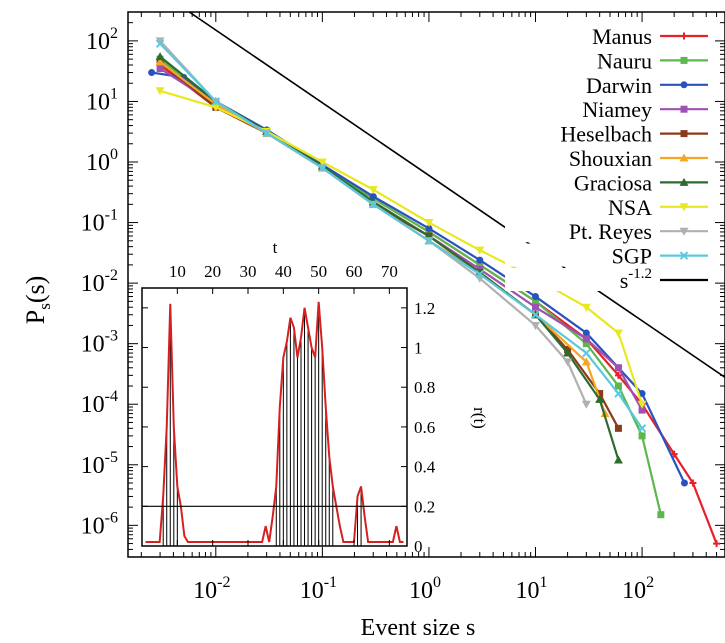 Image resolution: width=725 pixels, height=643 pixels. I want to click on legend-label: Pt. Reyes, so click(610, 231).